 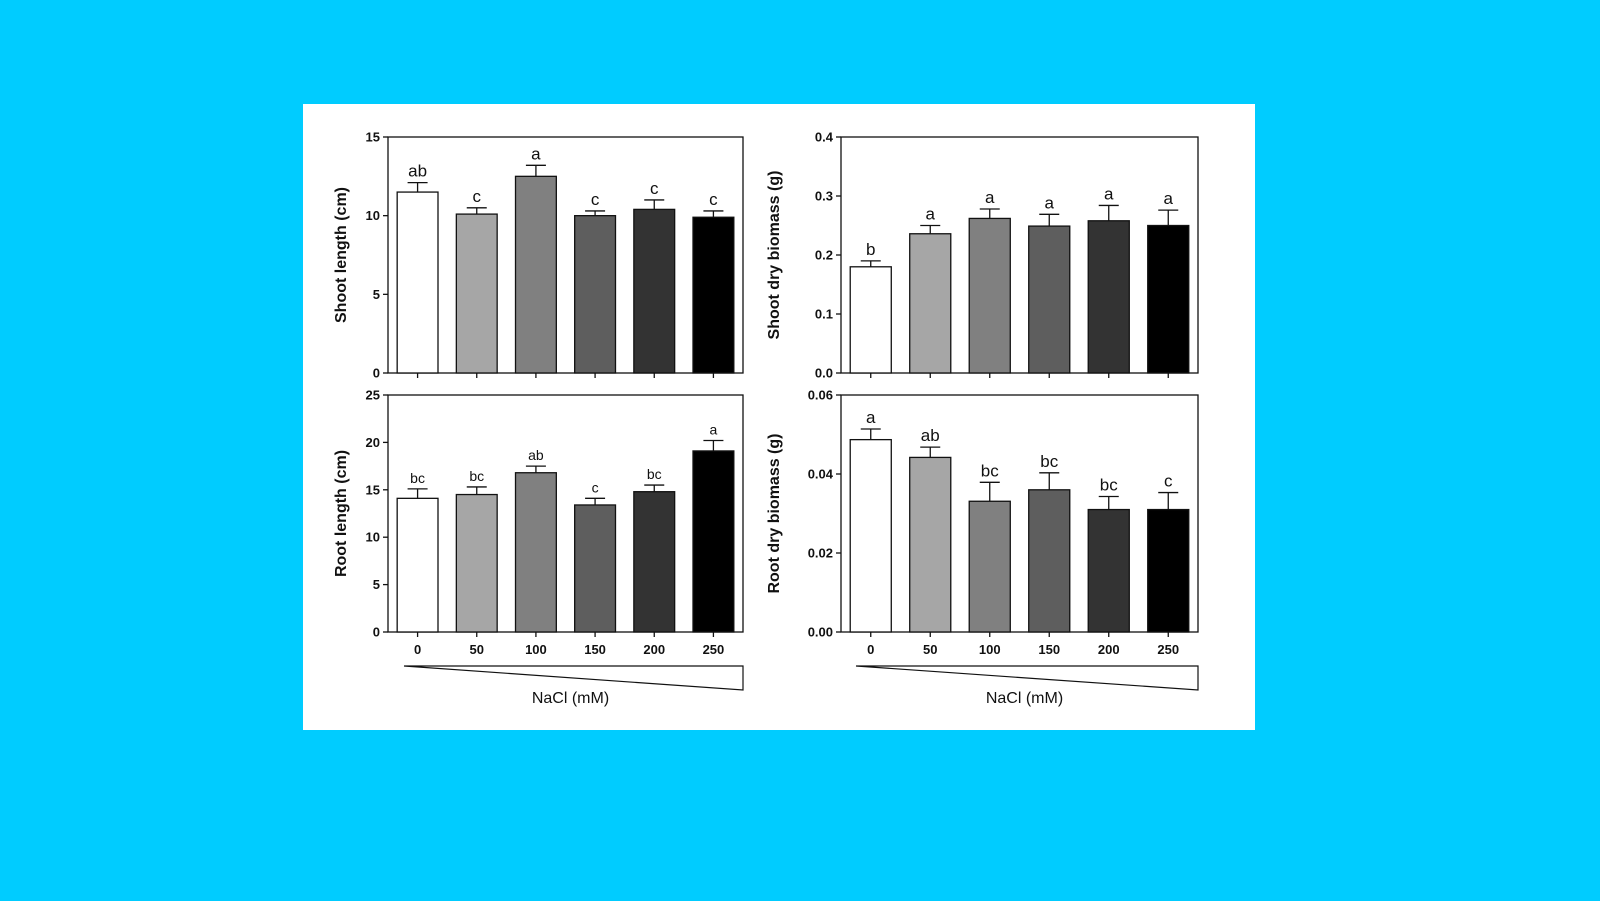 I want to click on y-tick-label: 0.04, so click(x=821, y=474).